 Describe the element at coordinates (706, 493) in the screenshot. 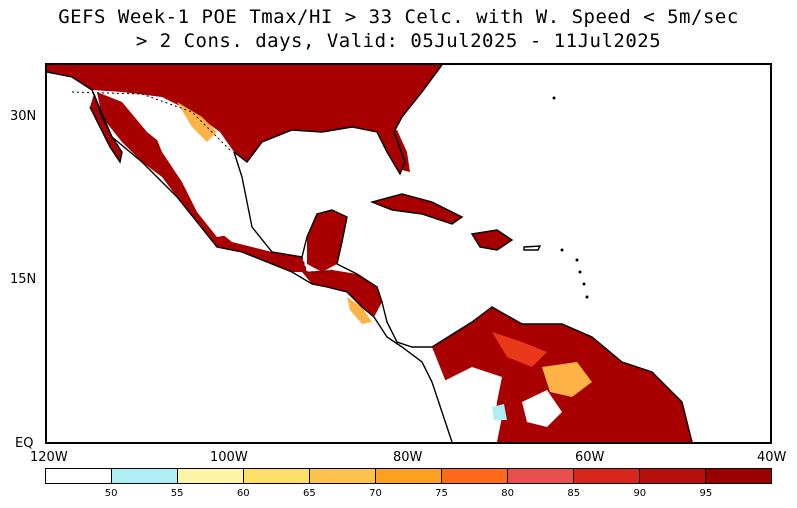

I see `legend-label: 95` at that location.